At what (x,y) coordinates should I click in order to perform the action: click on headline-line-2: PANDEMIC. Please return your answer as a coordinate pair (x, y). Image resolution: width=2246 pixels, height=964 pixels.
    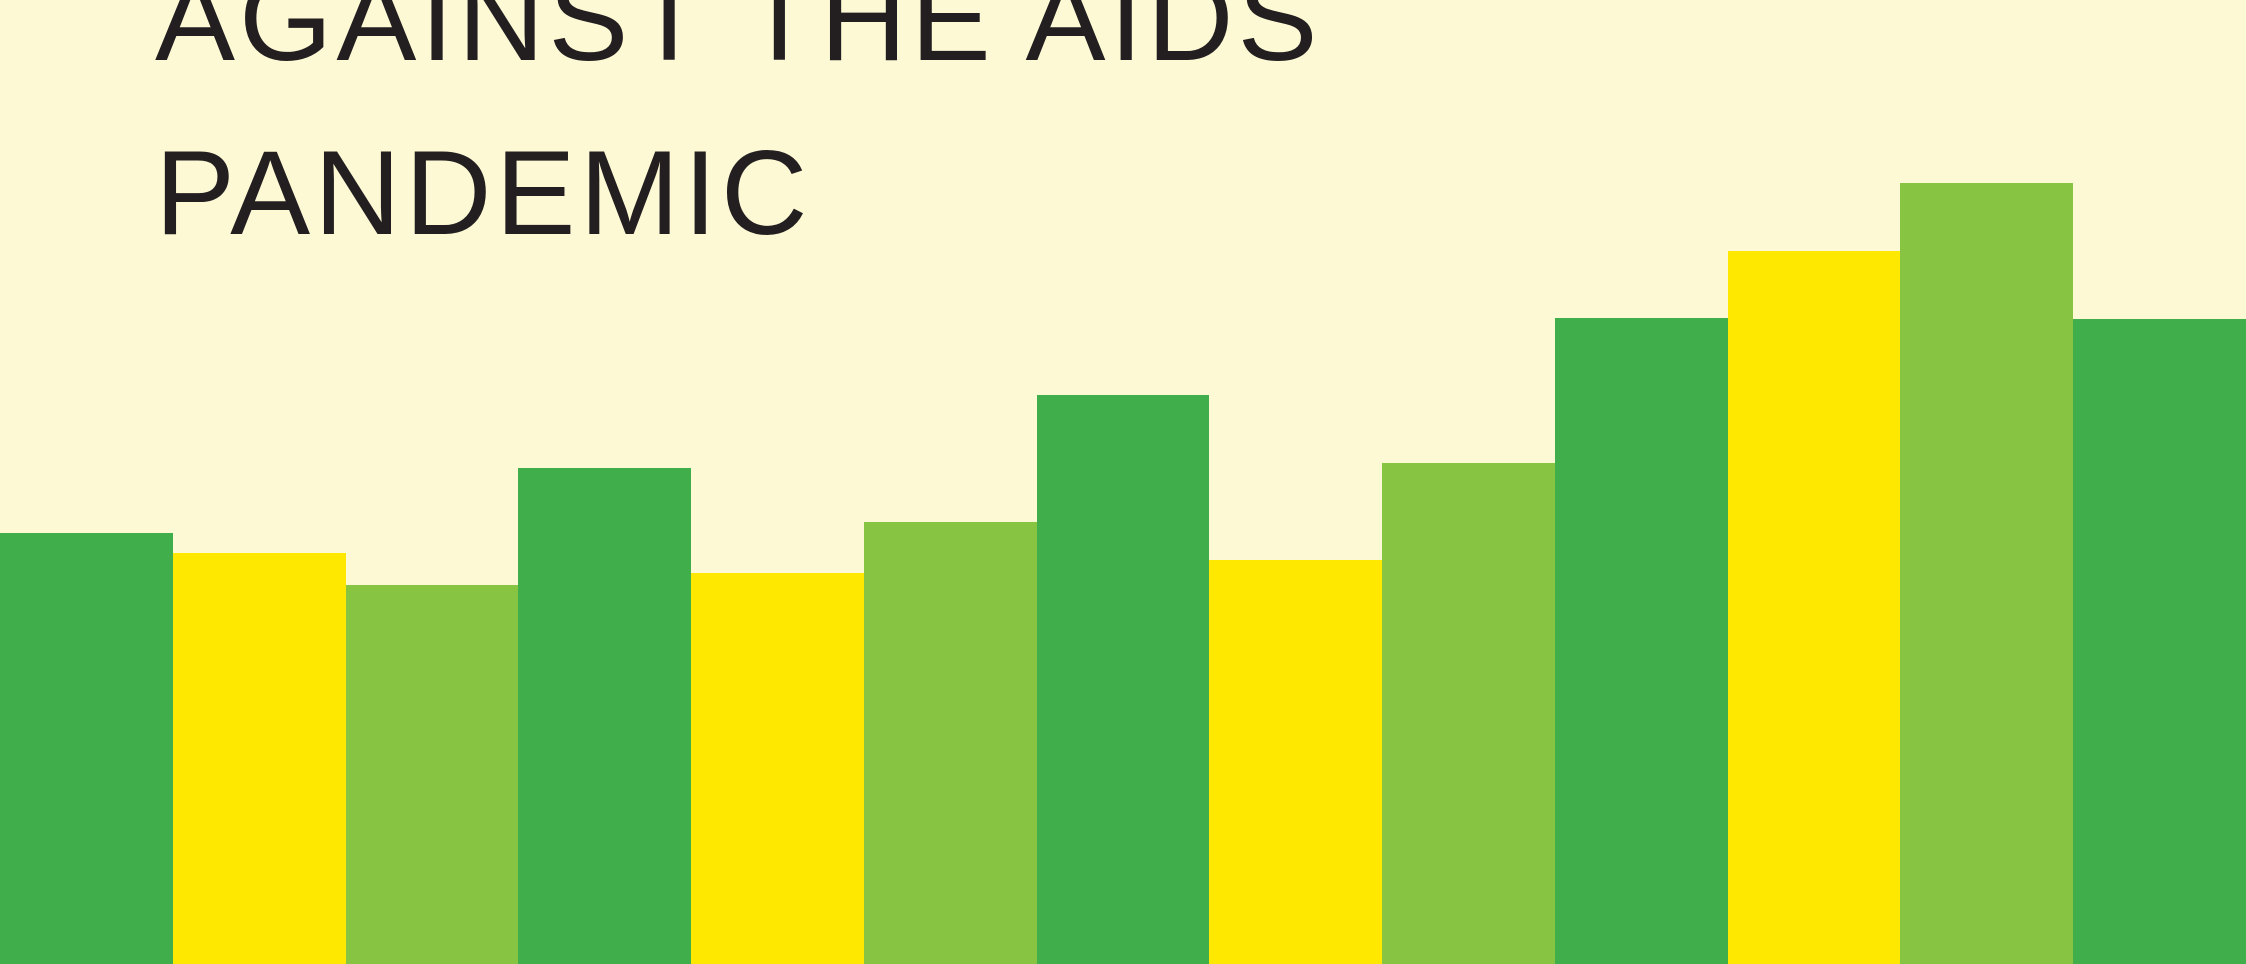
    Looking at the image, I should click on (483, 193).